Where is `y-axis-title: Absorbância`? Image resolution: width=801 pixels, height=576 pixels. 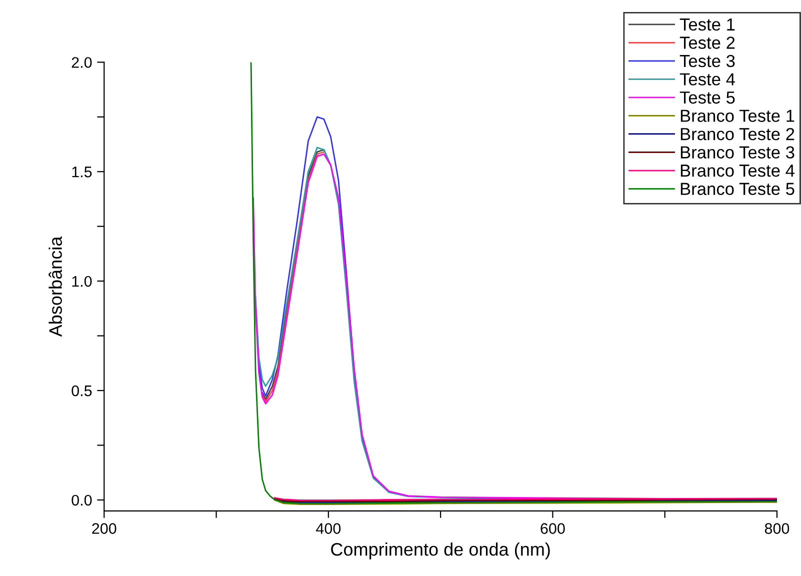 y-axis-title: Absorbância is located at coordinates (55, 286).